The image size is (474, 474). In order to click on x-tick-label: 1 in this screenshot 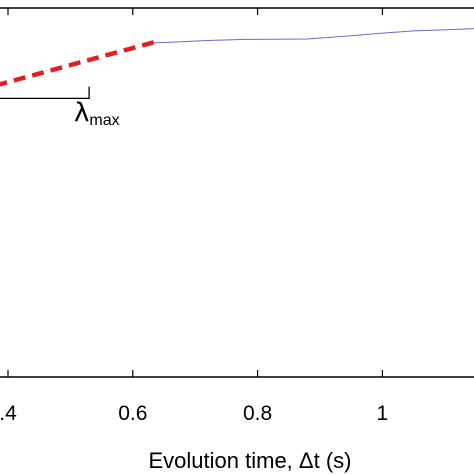, I will do `click(383, 413)`.